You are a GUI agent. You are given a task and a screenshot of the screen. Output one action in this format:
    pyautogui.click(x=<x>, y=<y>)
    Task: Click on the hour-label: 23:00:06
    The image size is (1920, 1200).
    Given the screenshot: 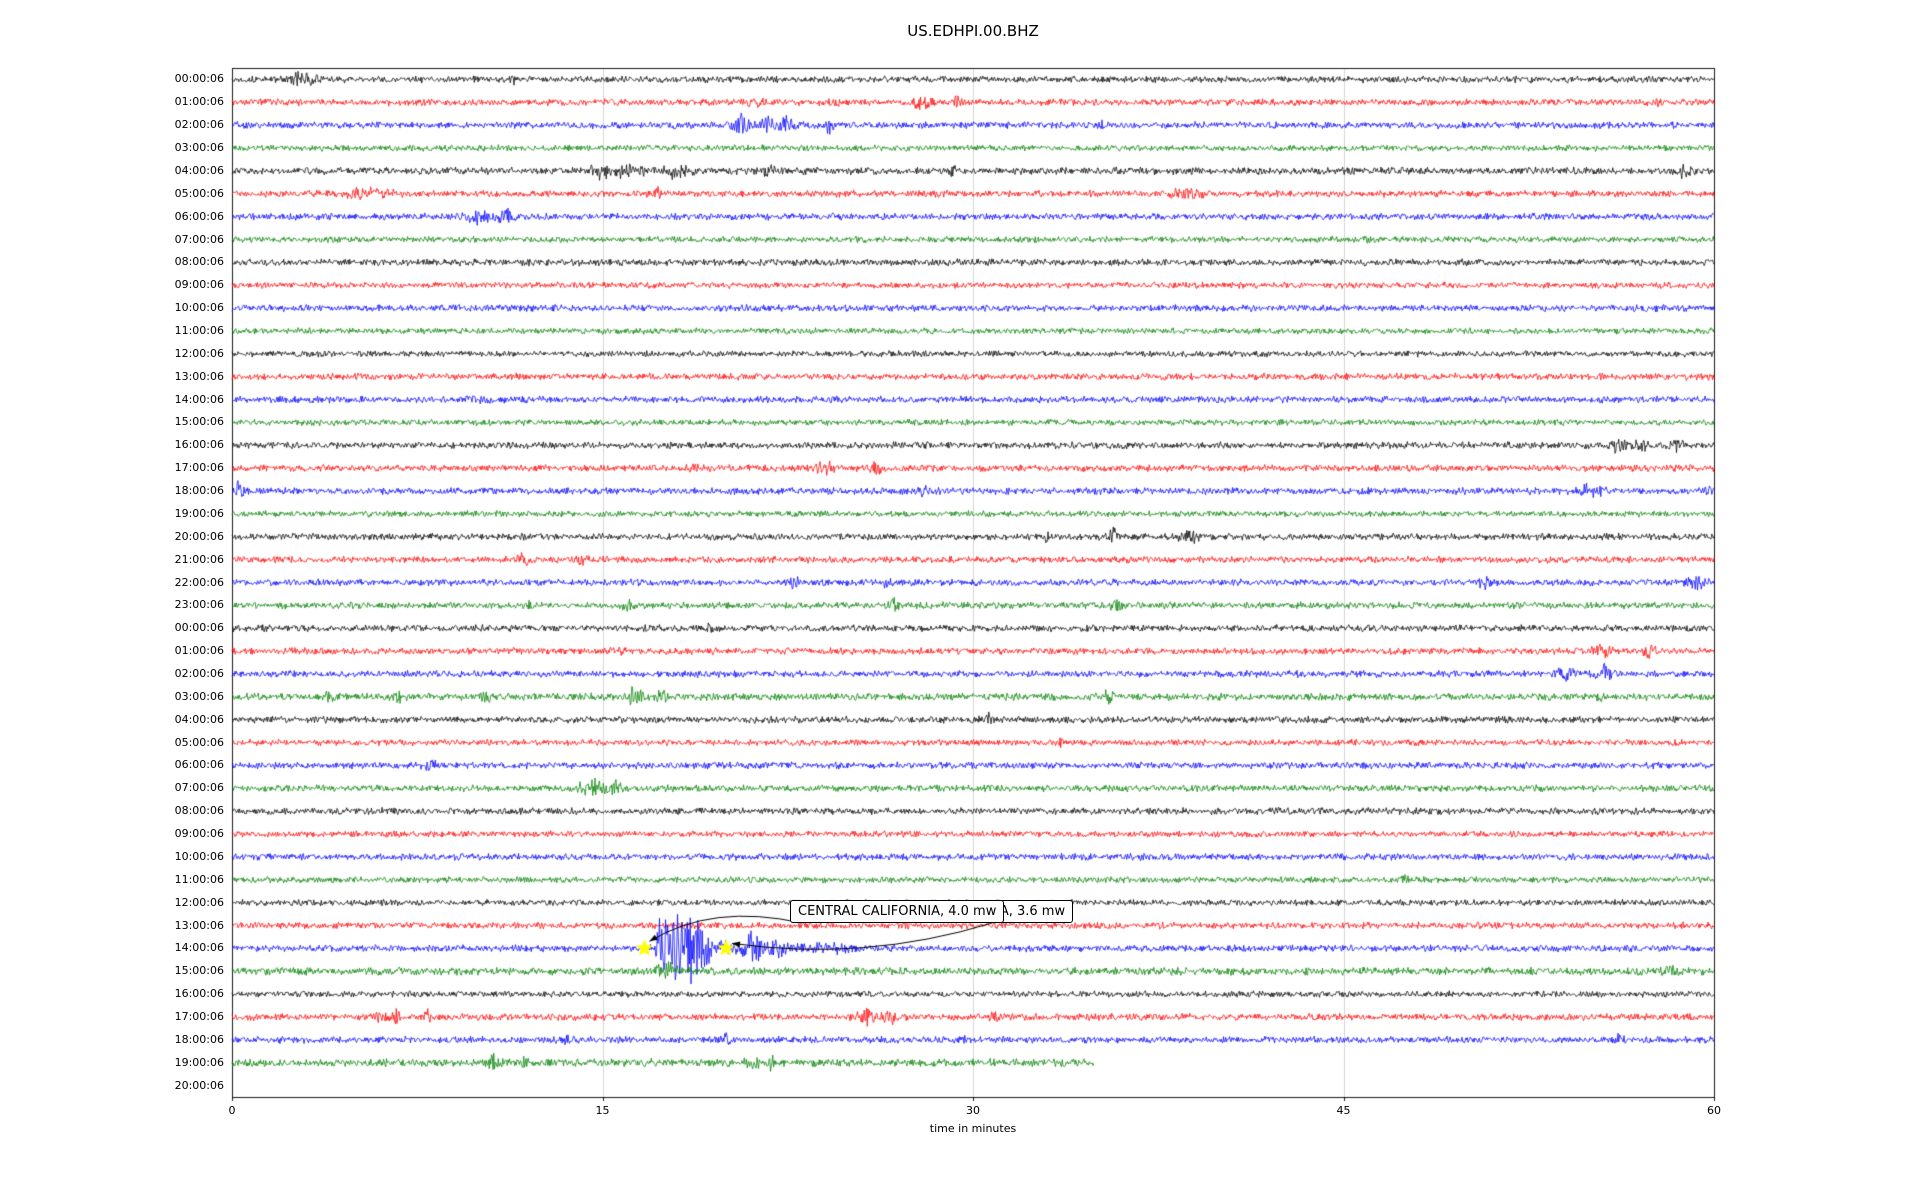 What is the action you would take?
    pyautogui.click(x=199, y=605)
    